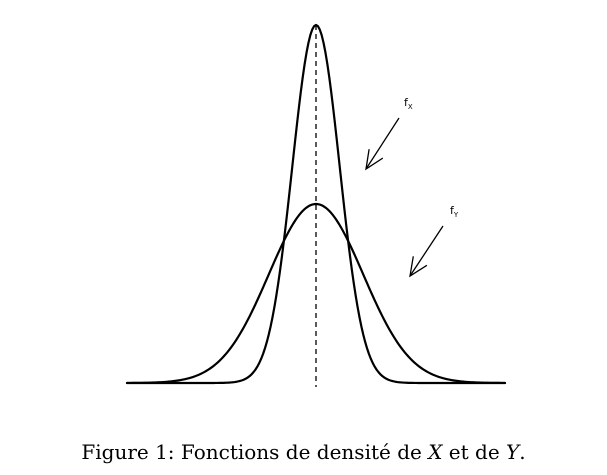 The width and height of the screenshot is (607, 475). I want to click on annotation-fy: fY, so click(434, 241).